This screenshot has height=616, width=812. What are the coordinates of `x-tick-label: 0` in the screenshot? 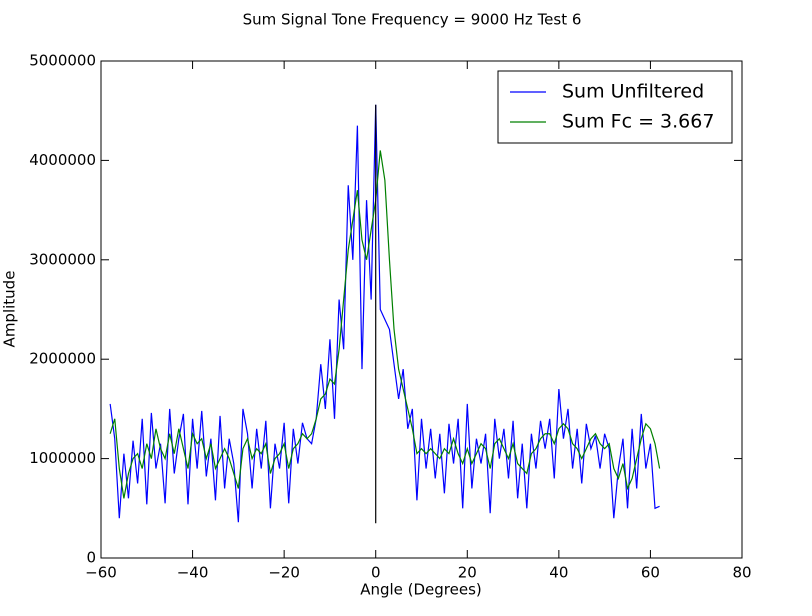 It's located at (376, 573).